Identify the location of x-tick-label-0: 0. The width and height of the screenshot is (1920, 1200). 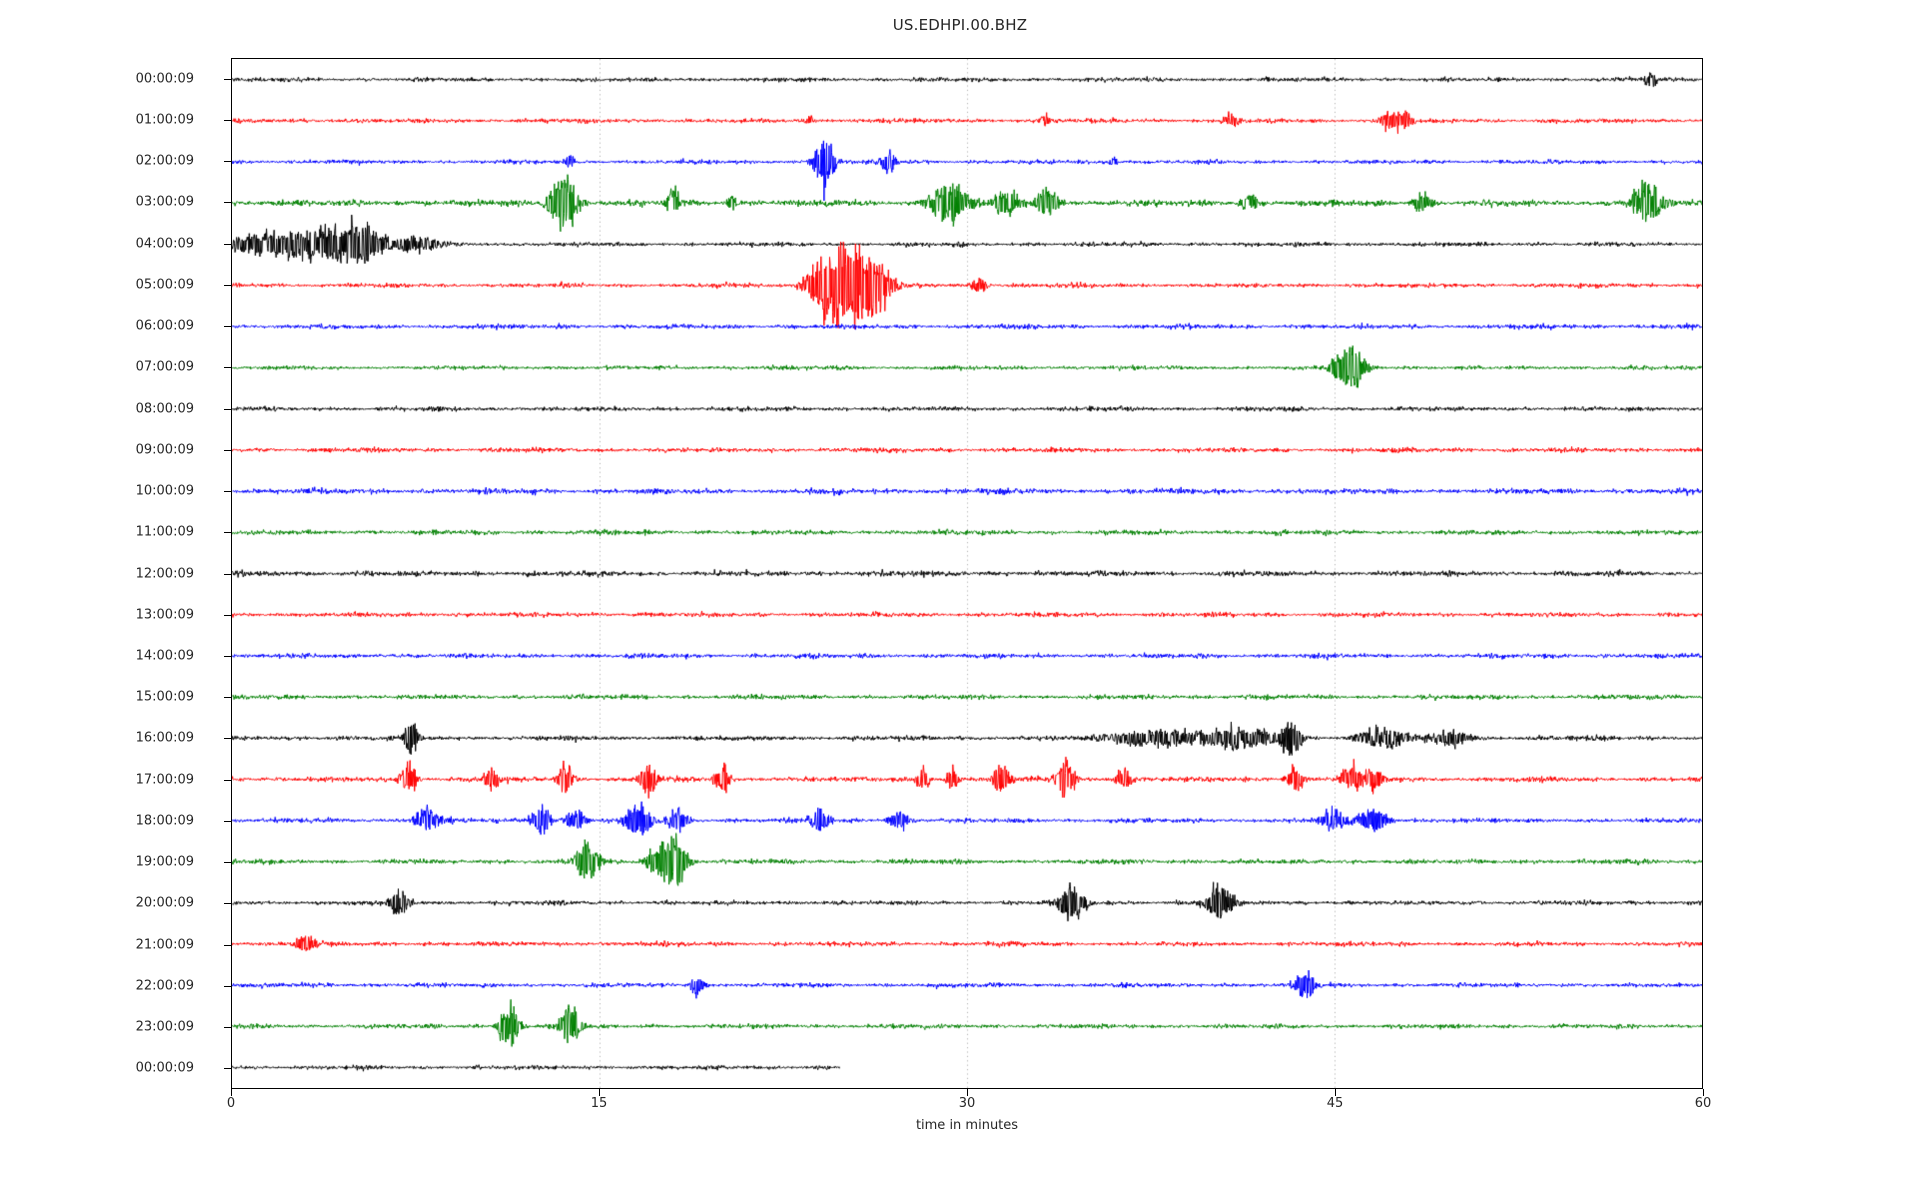
(231, 1103).